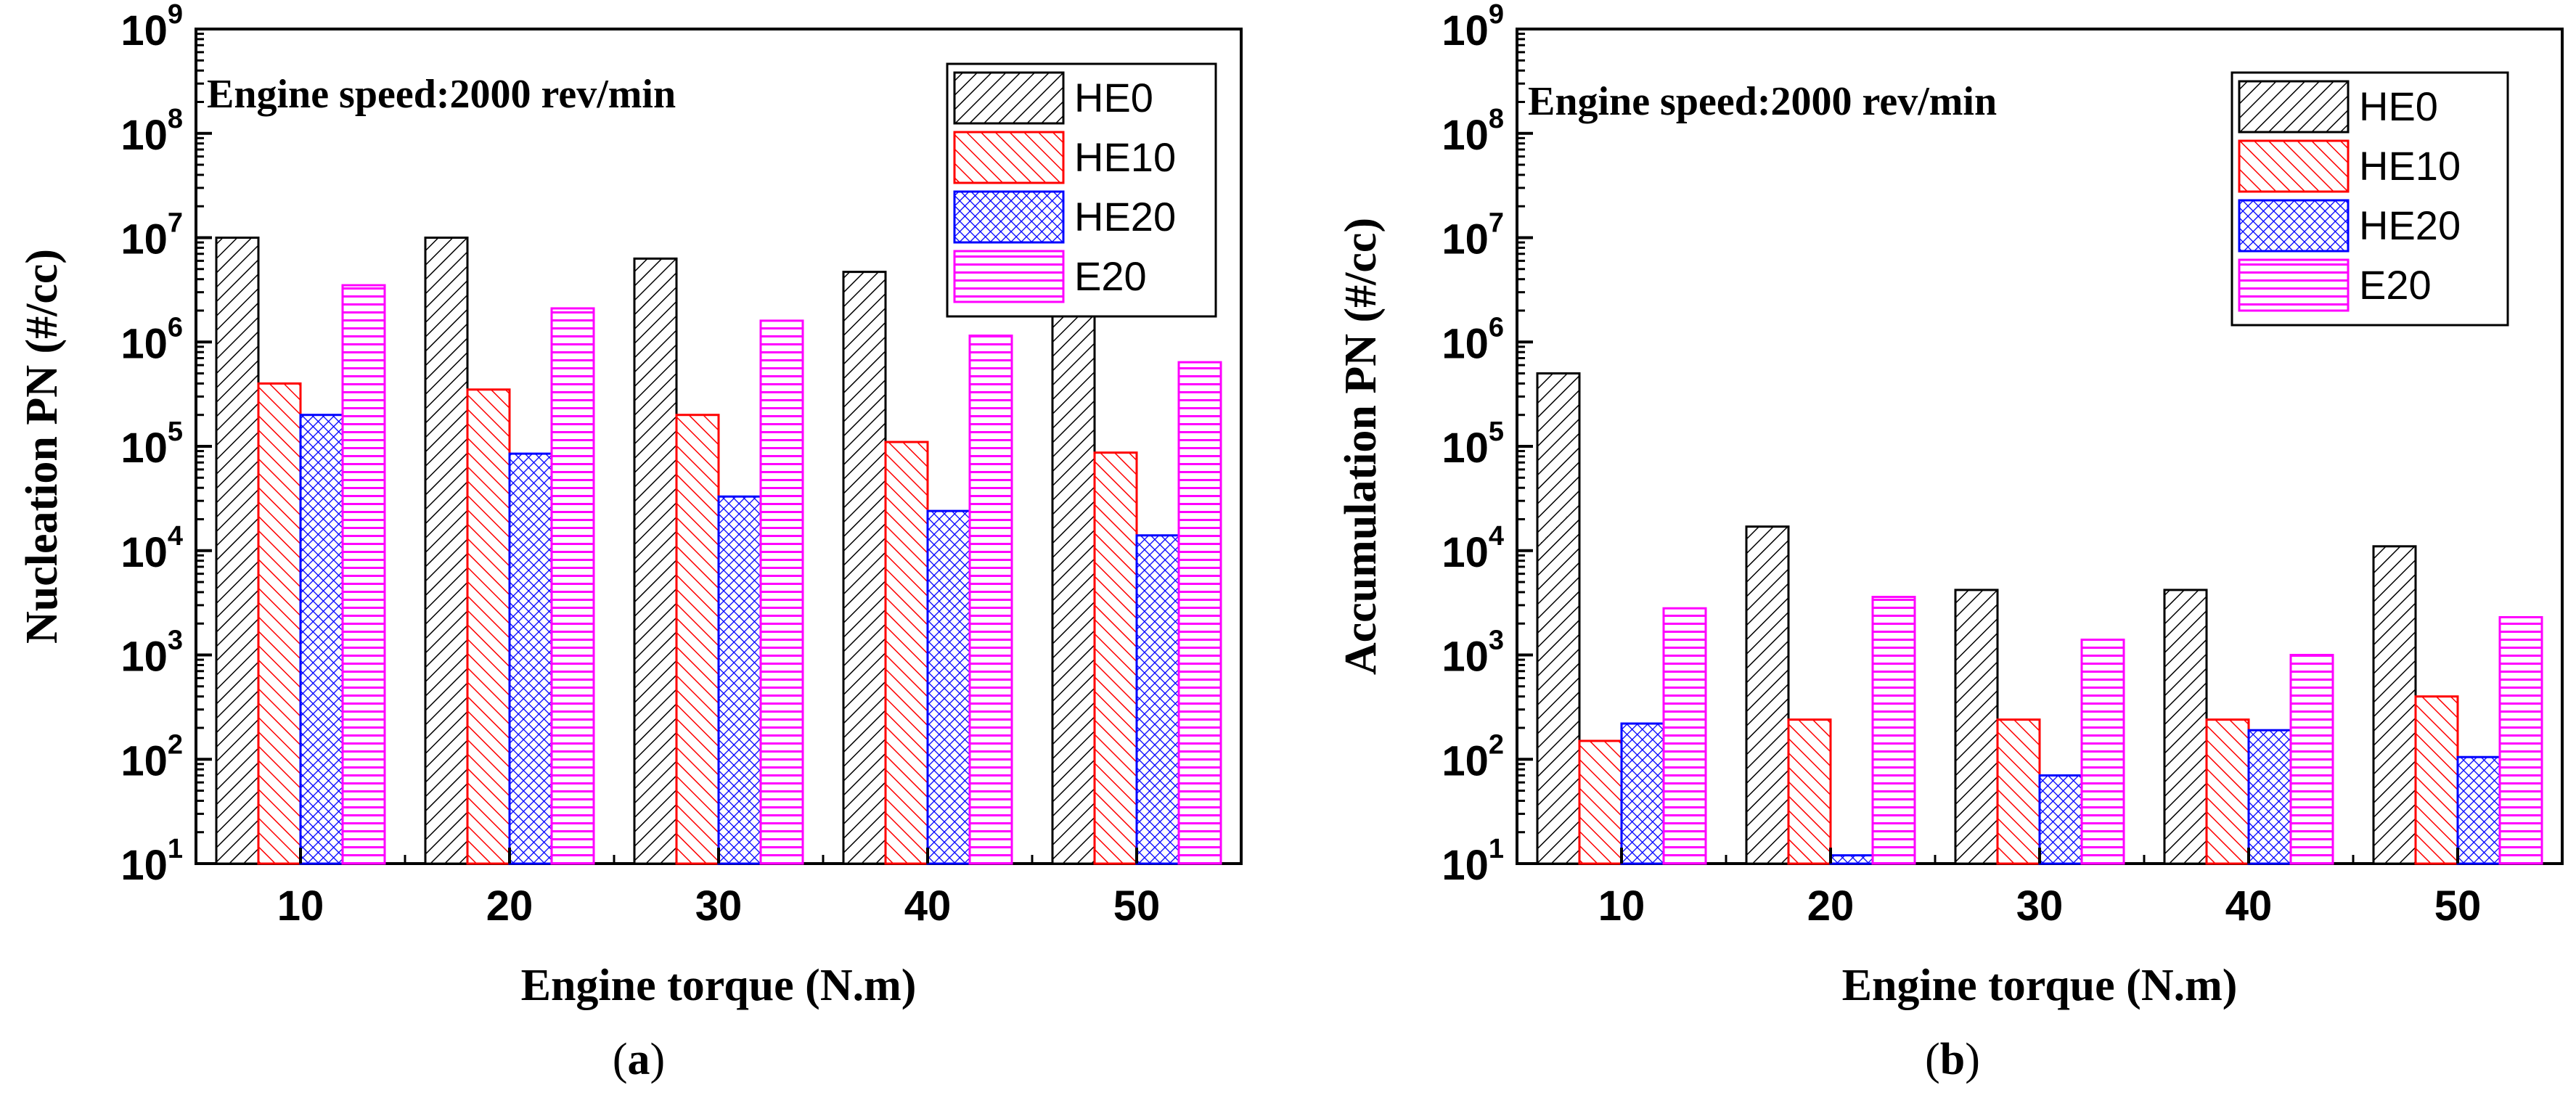 Image resolution: width=2576 pixels, height=1098 pixels. What do you see at coordinates (176, 432) in the screenshot?
I see `y-tick-exponent: 5` at bounding box center [176, 432].